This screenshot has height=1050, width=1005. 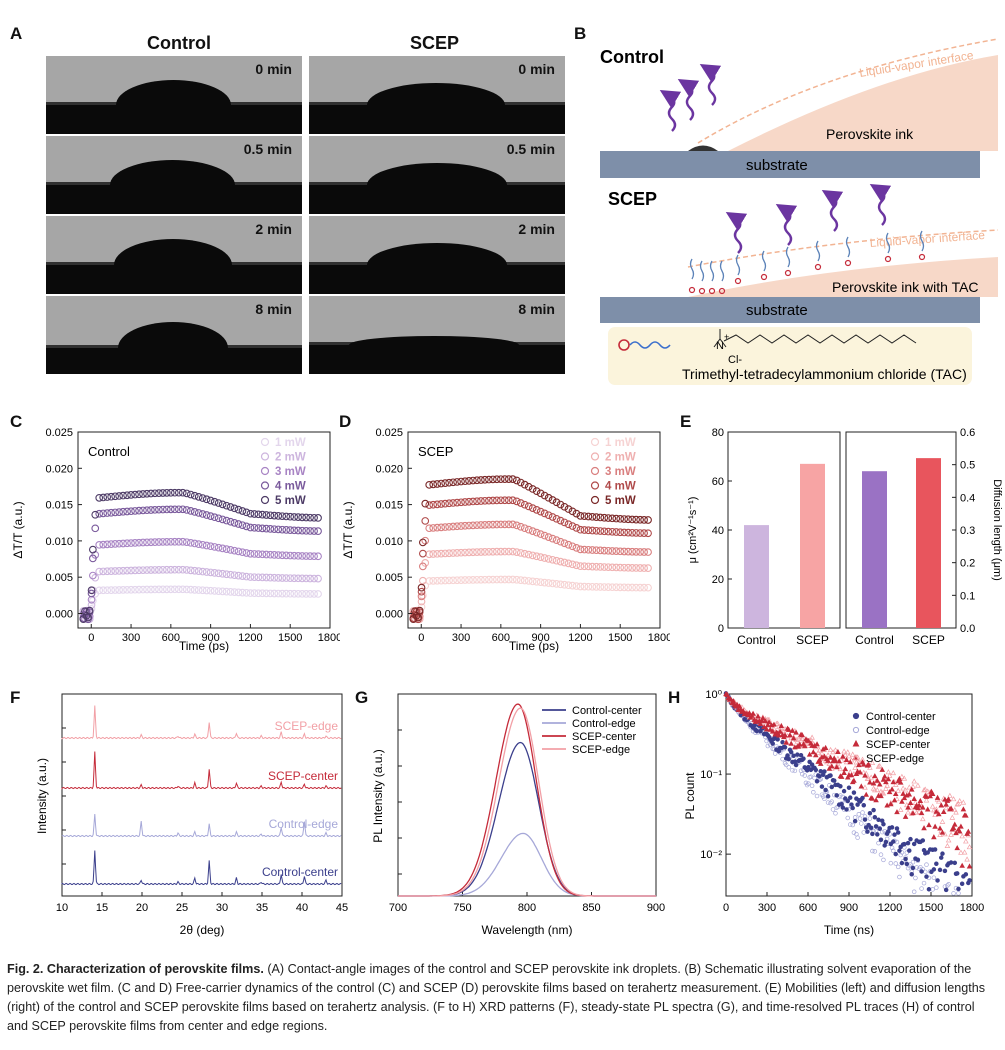 I want to click on x-tick-label: 900, so click(x=540, y=638).